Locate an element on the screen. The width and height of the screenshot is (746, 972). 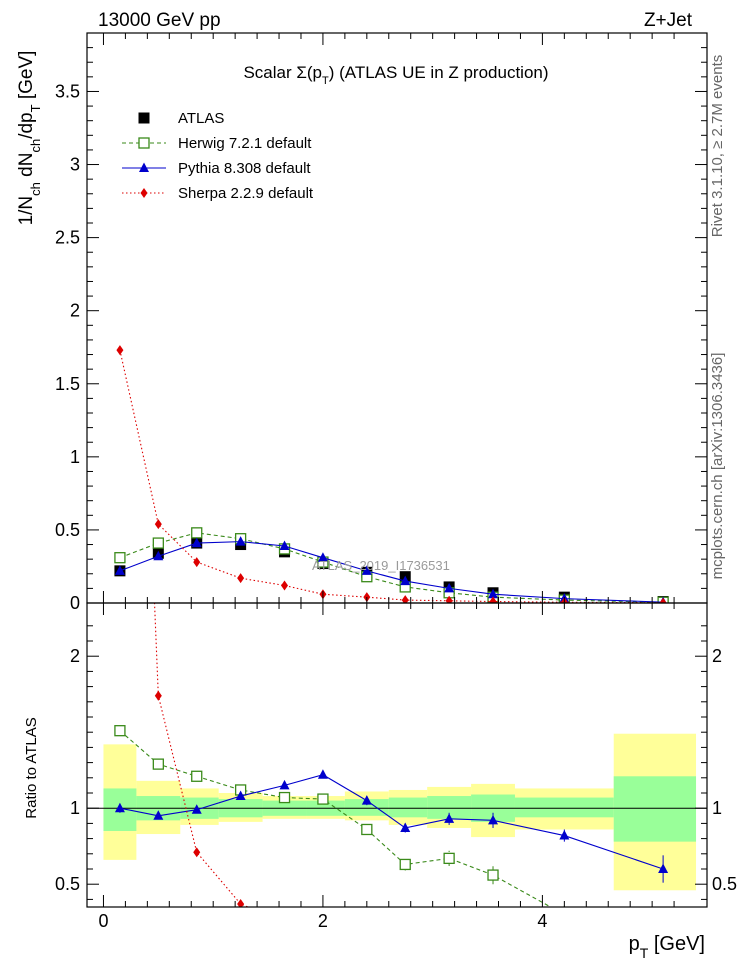
ratio-y-tick-label: 0.5 is located at coordinates (67, 884).